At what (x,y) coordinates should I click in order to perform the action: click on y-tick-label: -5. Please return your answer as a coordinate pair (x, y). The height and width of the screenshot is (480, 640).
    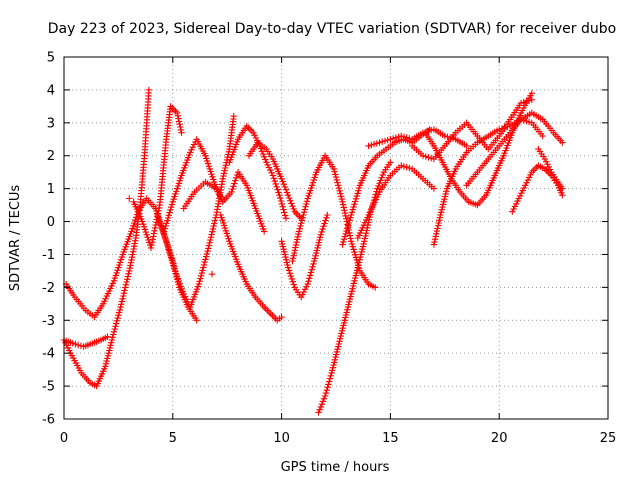
    Looking at the image, I should click on (48, 387).